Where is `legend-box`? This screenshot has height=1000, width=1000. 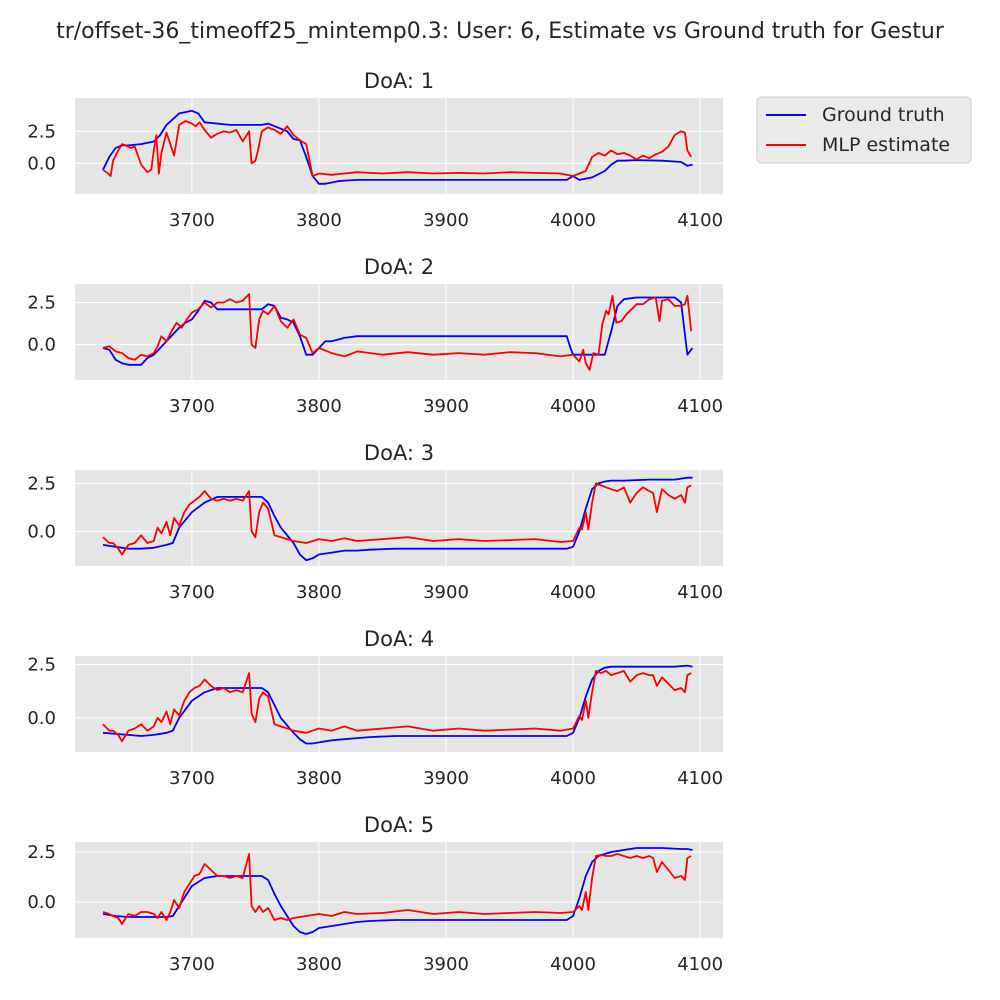 legend-box is located at coordinates (864, 130).